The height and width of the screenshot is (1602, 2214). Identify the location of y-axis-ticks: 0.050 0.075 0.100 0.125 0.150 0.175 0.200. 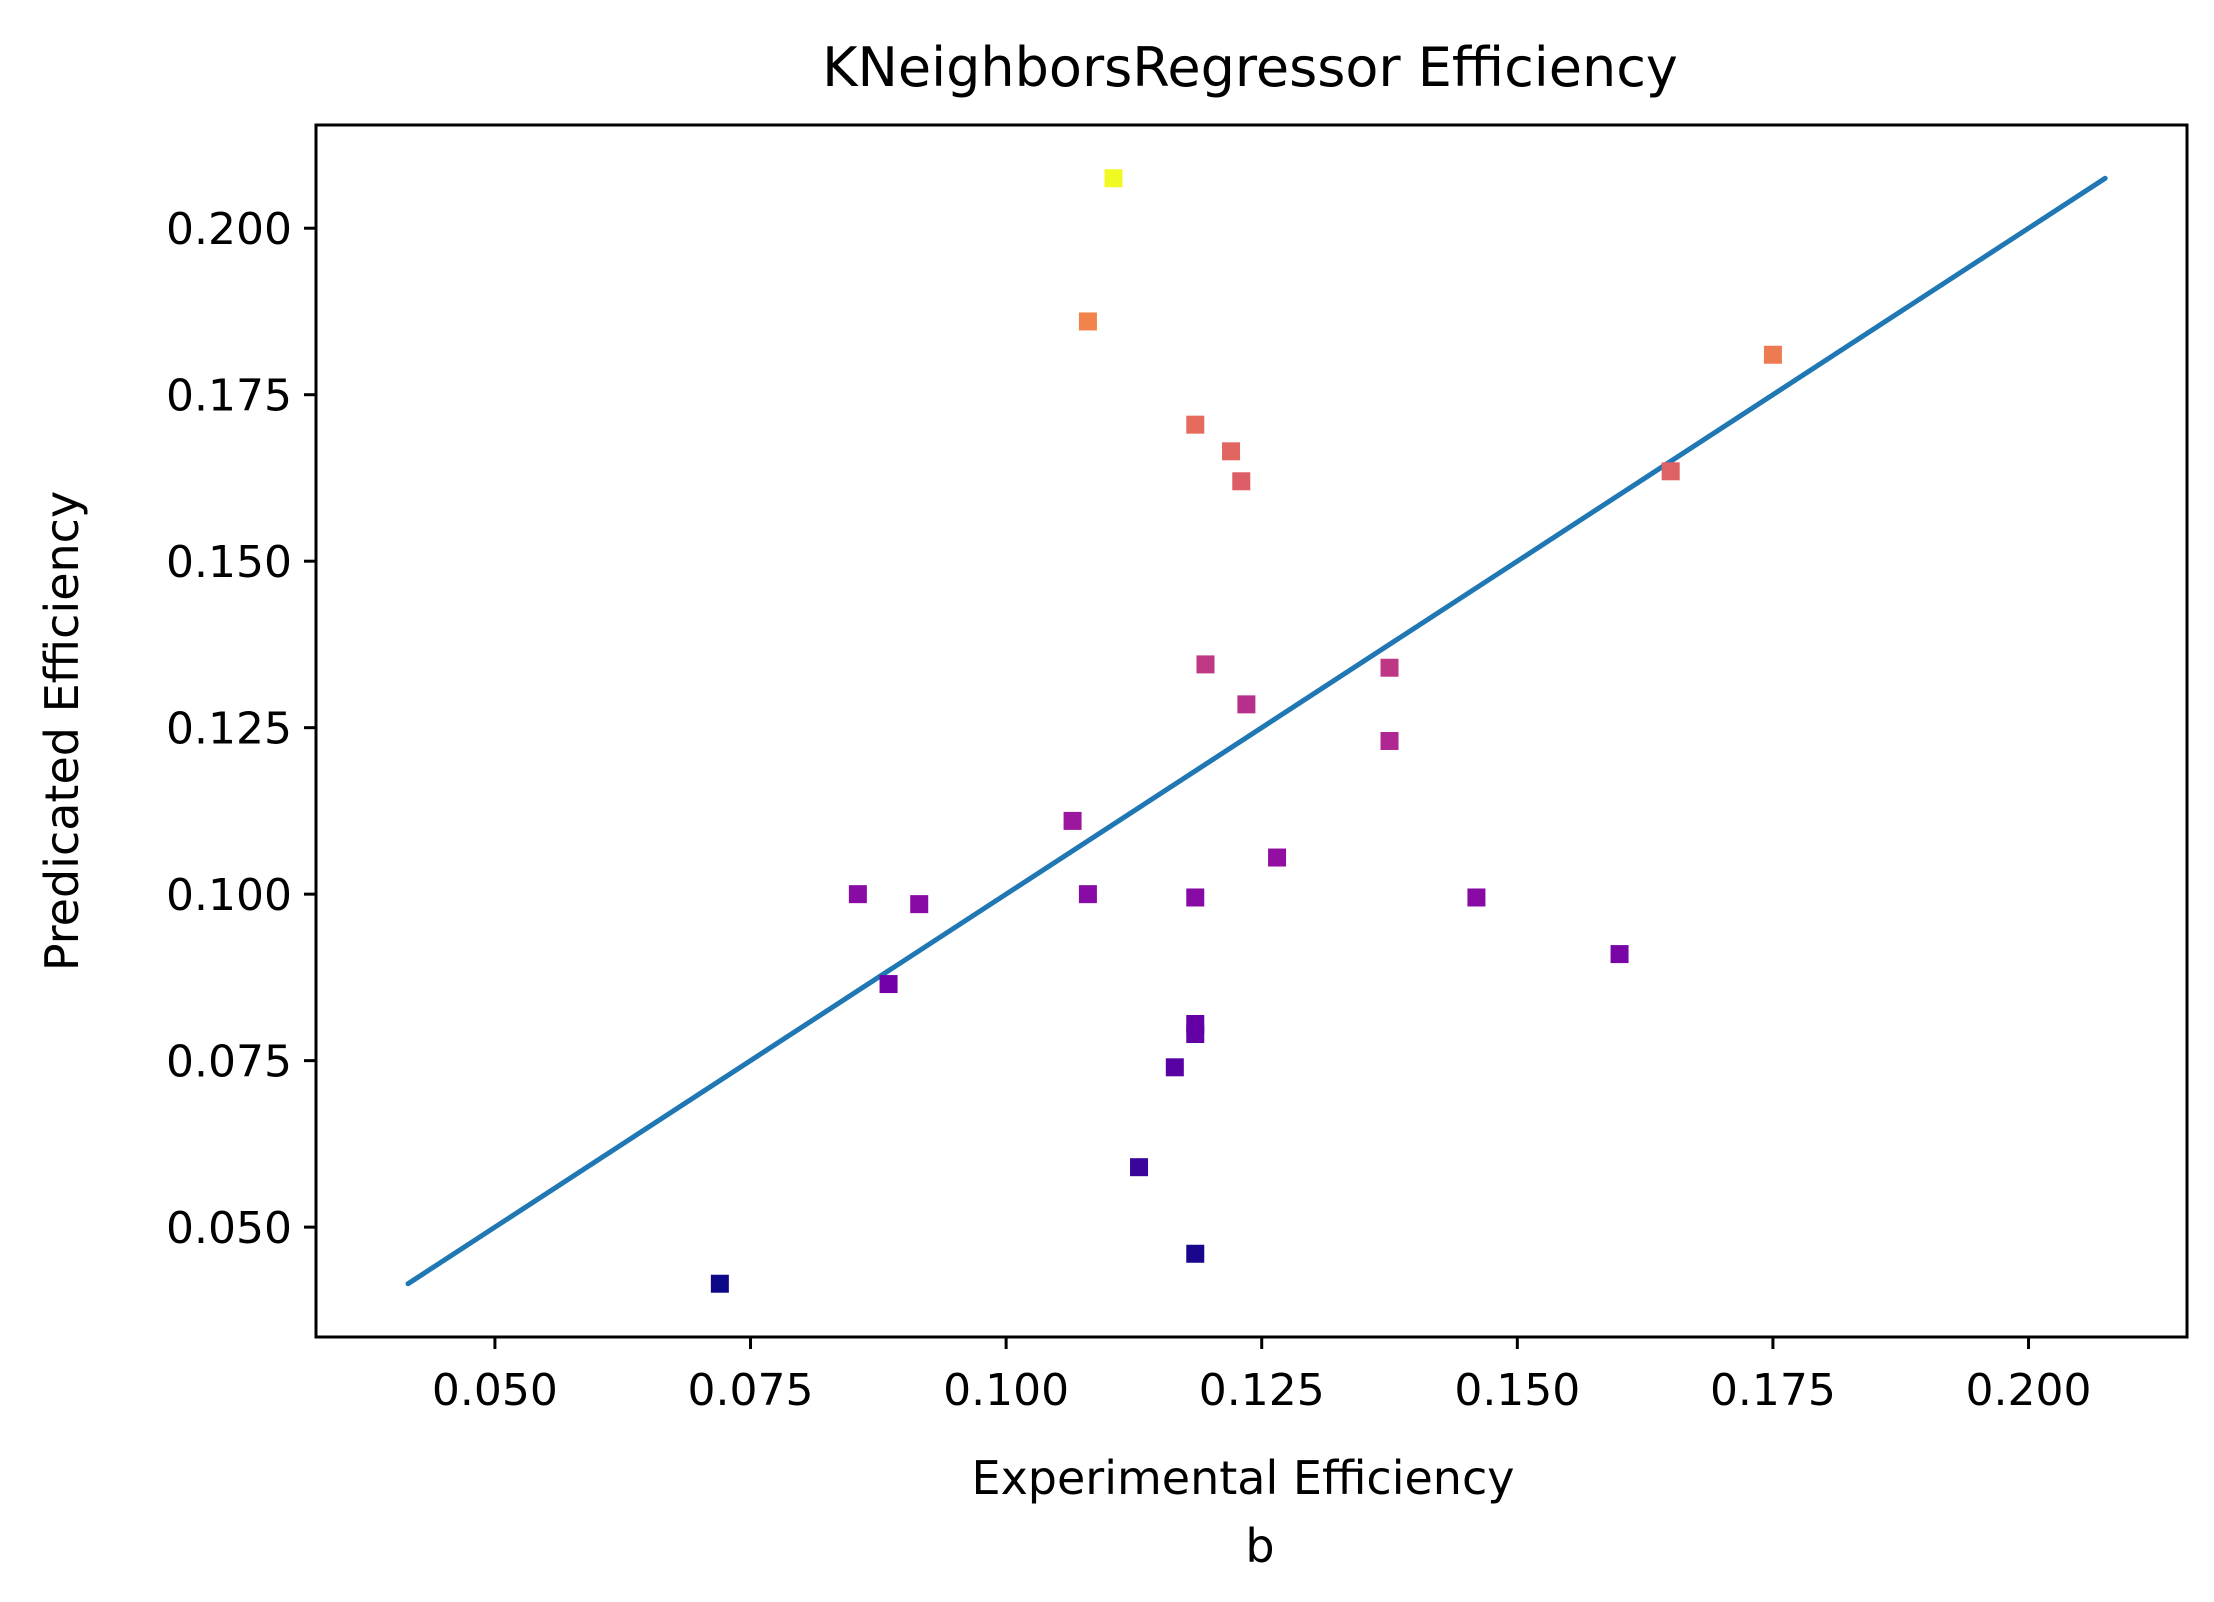
(241, 729).